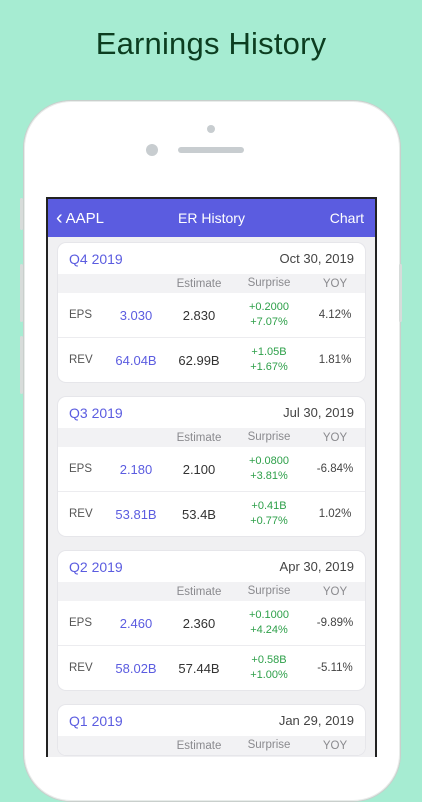  What do you see at coordinates (269, 630) in the screenshot?
I see `surprise-percent: +4.24%` at bounding box center [269, 630].